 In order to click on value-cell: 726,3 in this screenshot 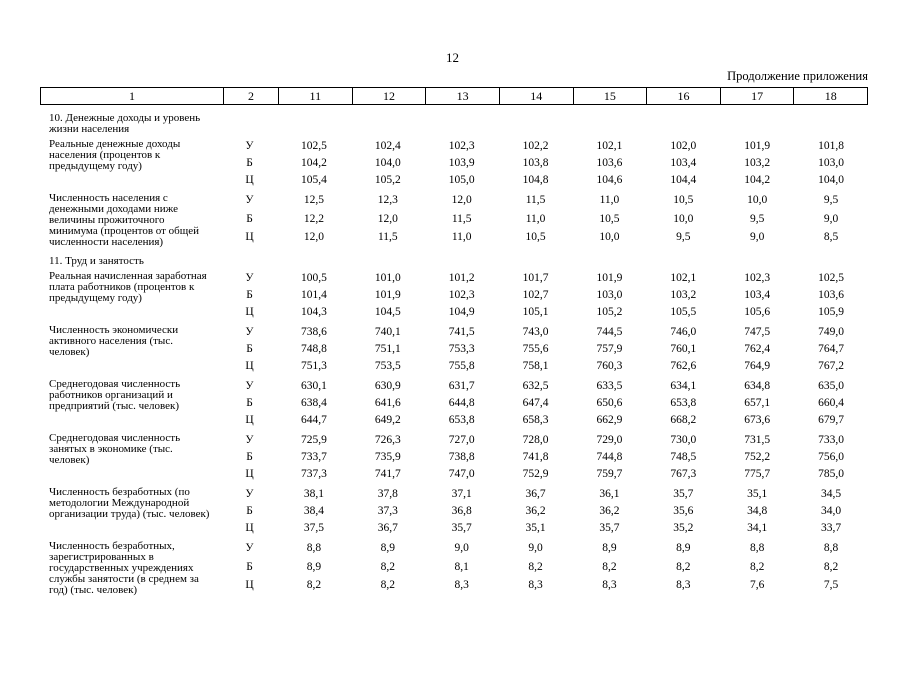, I will do `click(387, 440)`.